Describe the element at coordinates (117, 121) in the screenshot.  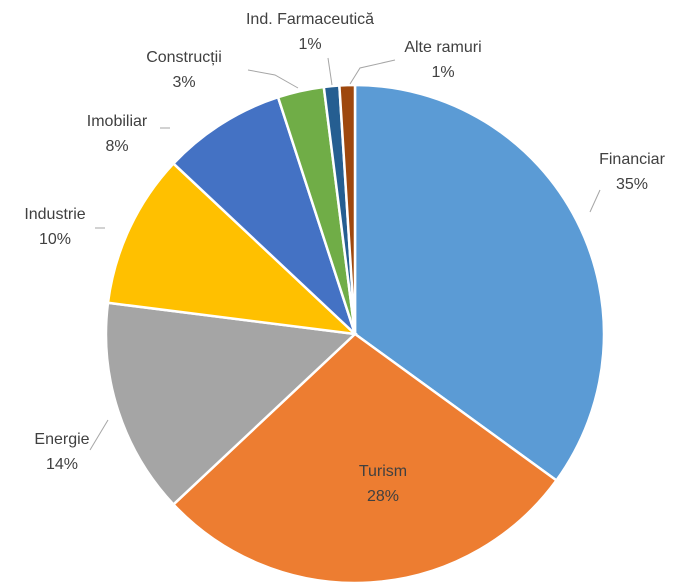
I see `slice-label: Imobiliar` at that location.